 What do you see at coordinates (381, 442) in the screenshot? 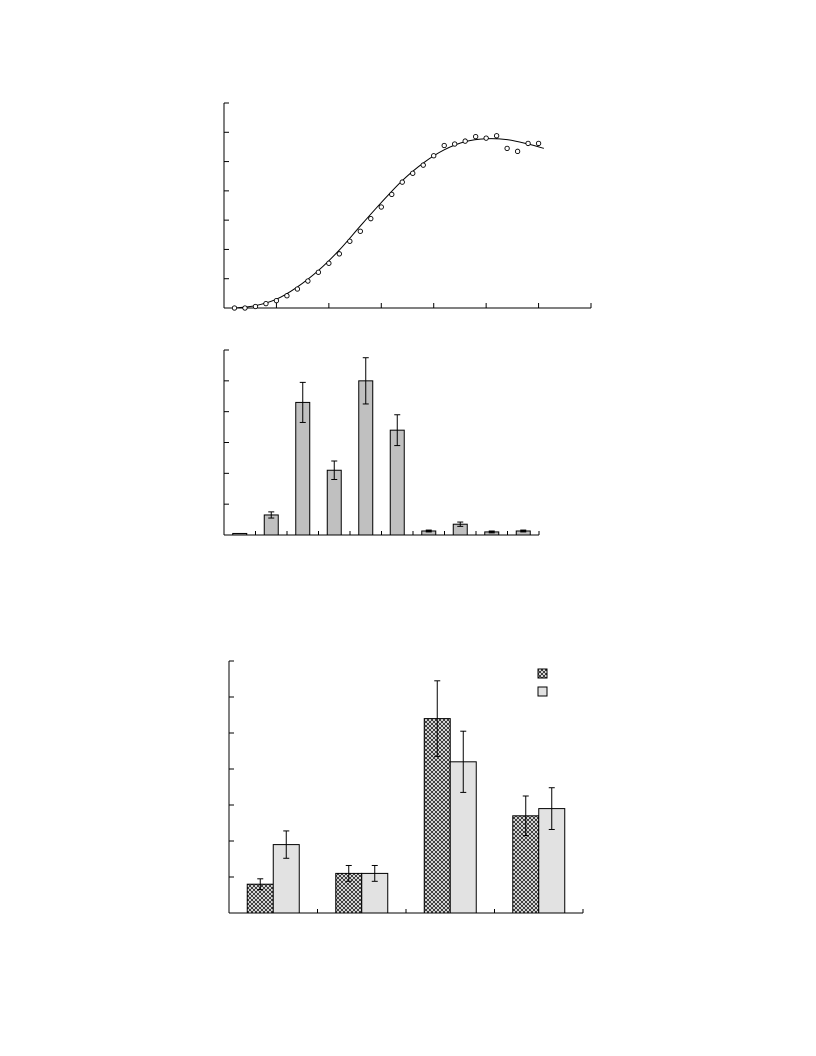
I see `bar-panel` at bounding box center [381, 442].